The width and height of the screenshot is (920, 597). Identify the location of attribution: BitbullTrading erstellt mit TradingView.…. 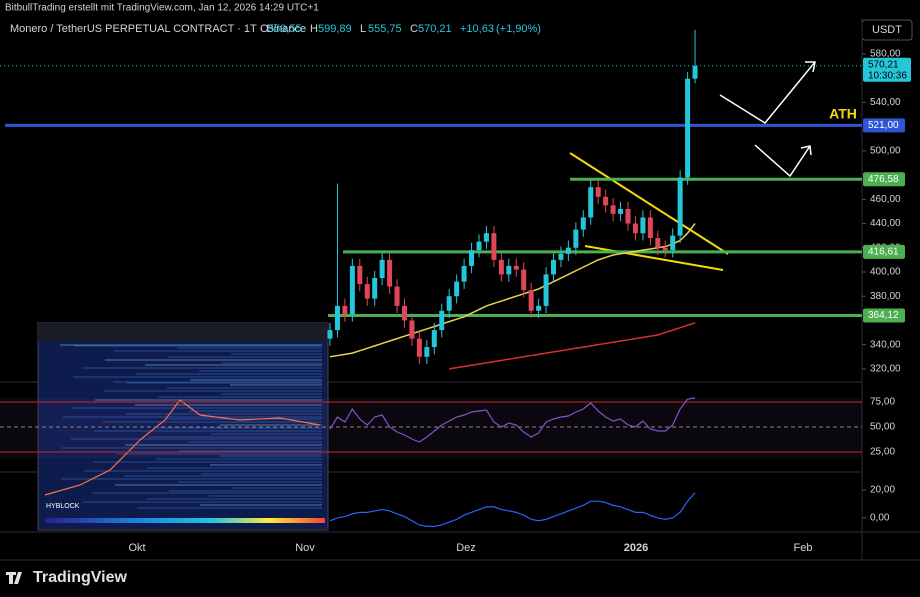
(162, 8).